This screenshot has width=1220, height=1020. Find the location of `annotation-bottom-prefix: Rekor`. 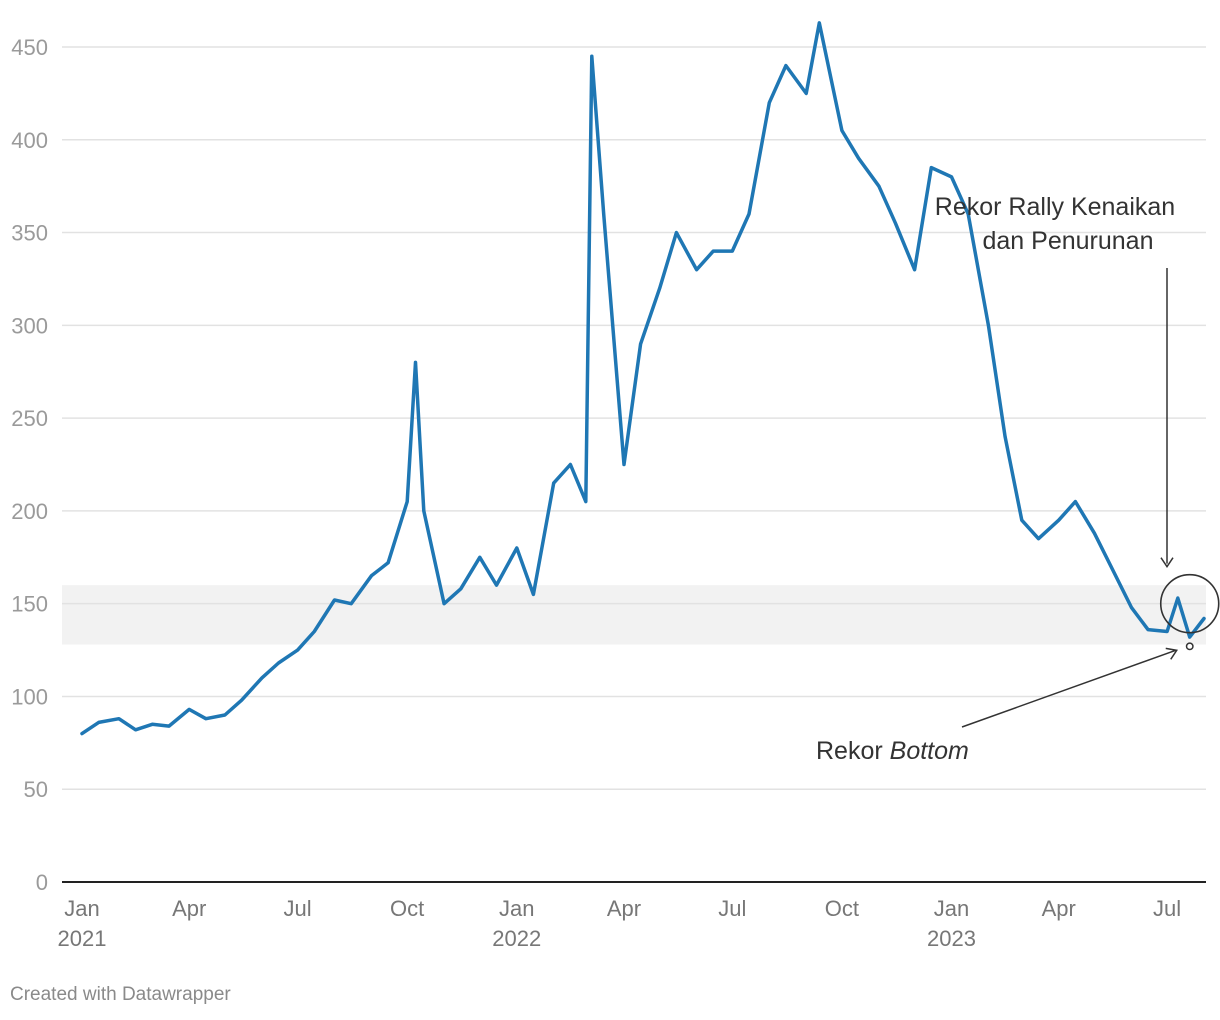

annotation-bottom-prefix: Rekor is located at coordinates (853, 751).